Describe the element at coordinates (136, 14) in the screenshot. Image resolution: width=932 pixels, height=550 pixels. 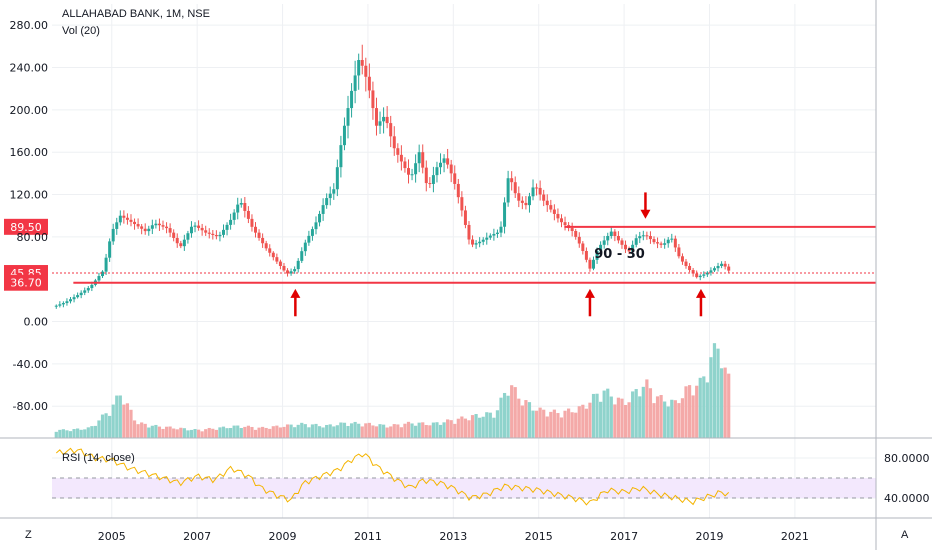
I see `chart-title: ALLAHABAD BANK, 1M, NSE` at that location.